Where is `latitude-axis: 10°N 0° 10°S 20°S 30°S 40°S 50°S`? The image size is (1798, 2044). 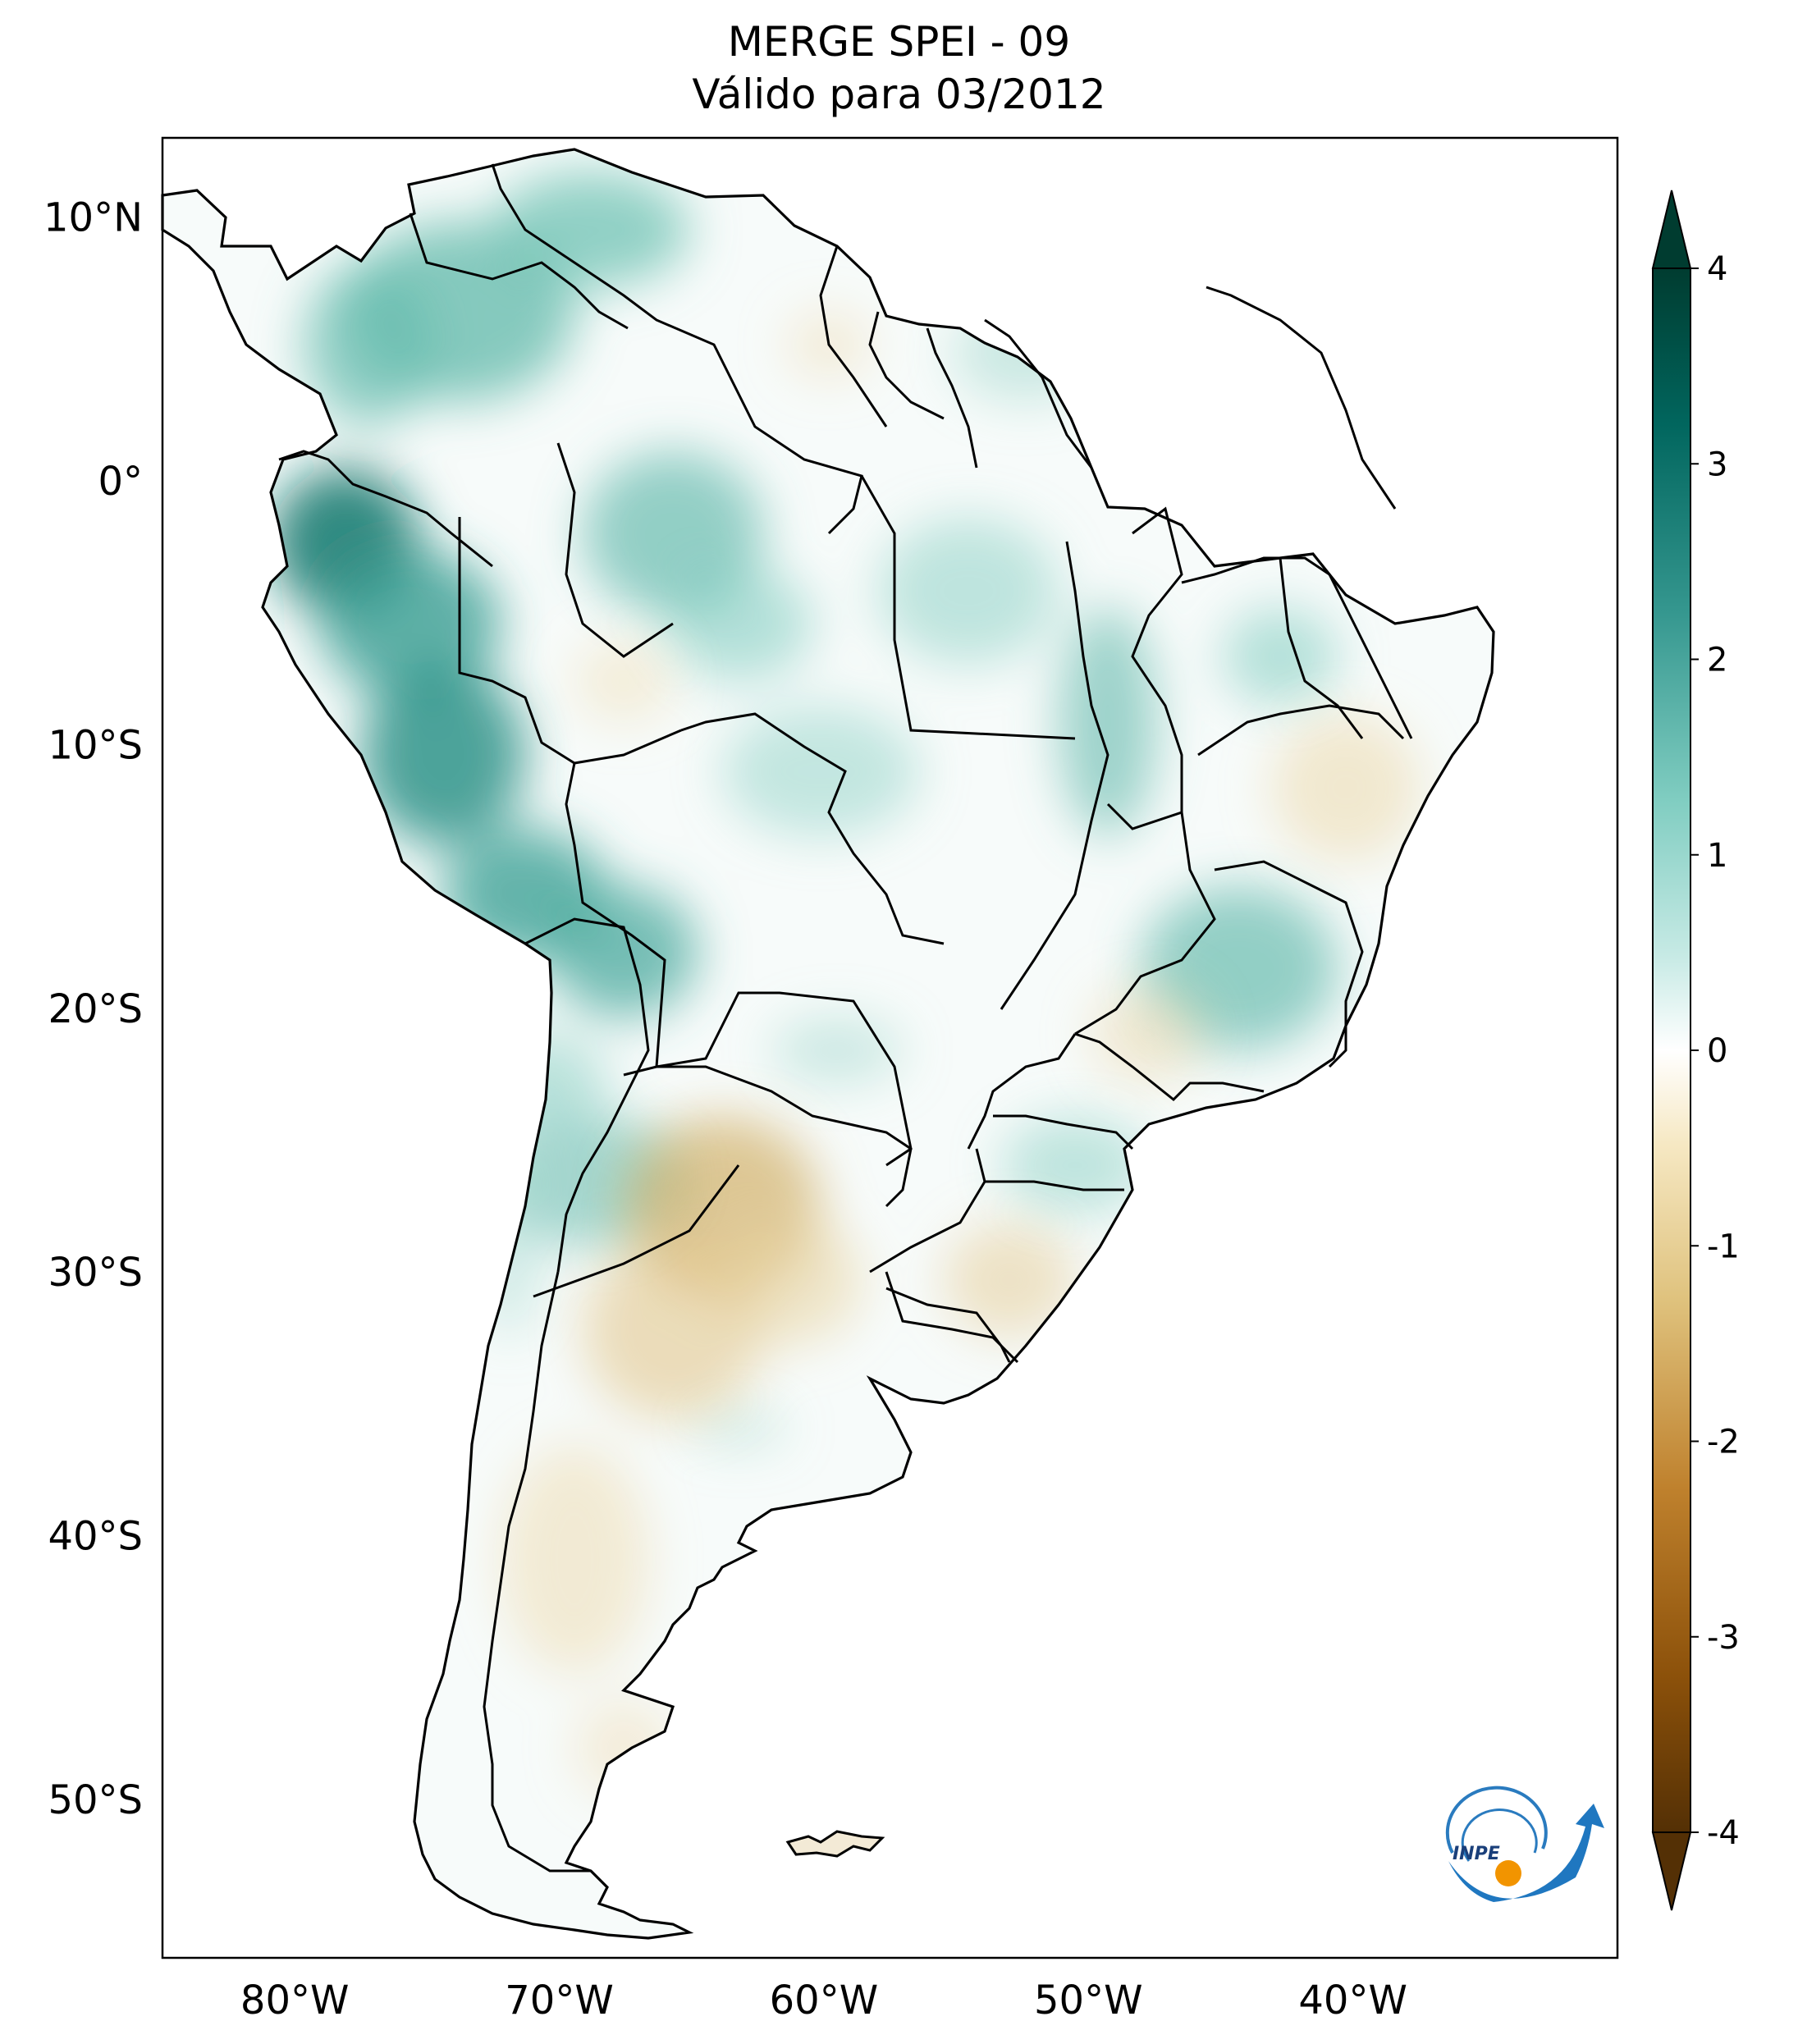 latitude-axis: 10°N 0° 10°S 20°S 30°S 40°S 50°S is located at coordinates (93, 1008).